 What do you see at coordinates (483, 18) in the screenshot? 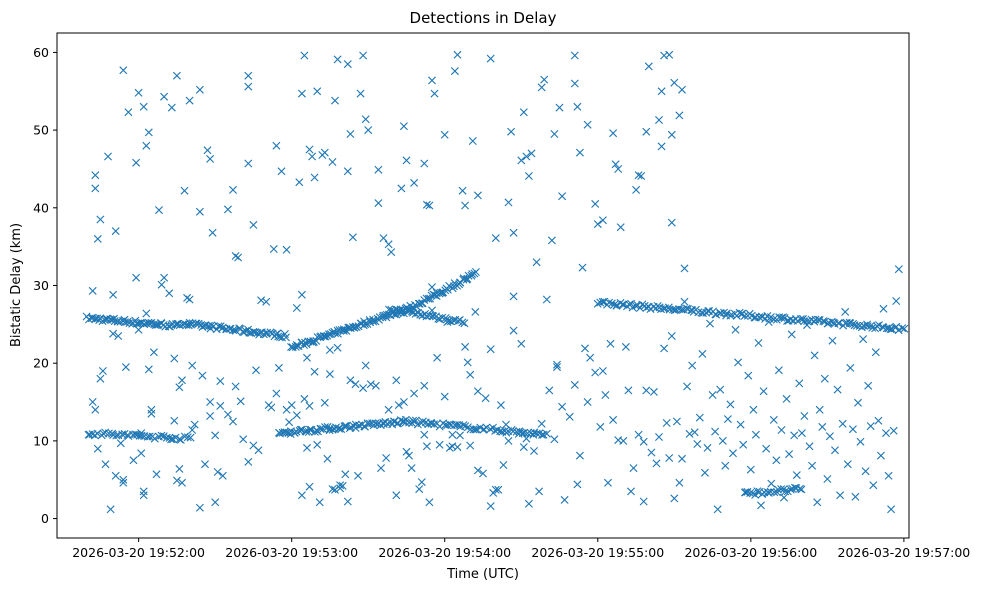
I see `chart-title: Detections in Delay` at bounding box center [483, 18].